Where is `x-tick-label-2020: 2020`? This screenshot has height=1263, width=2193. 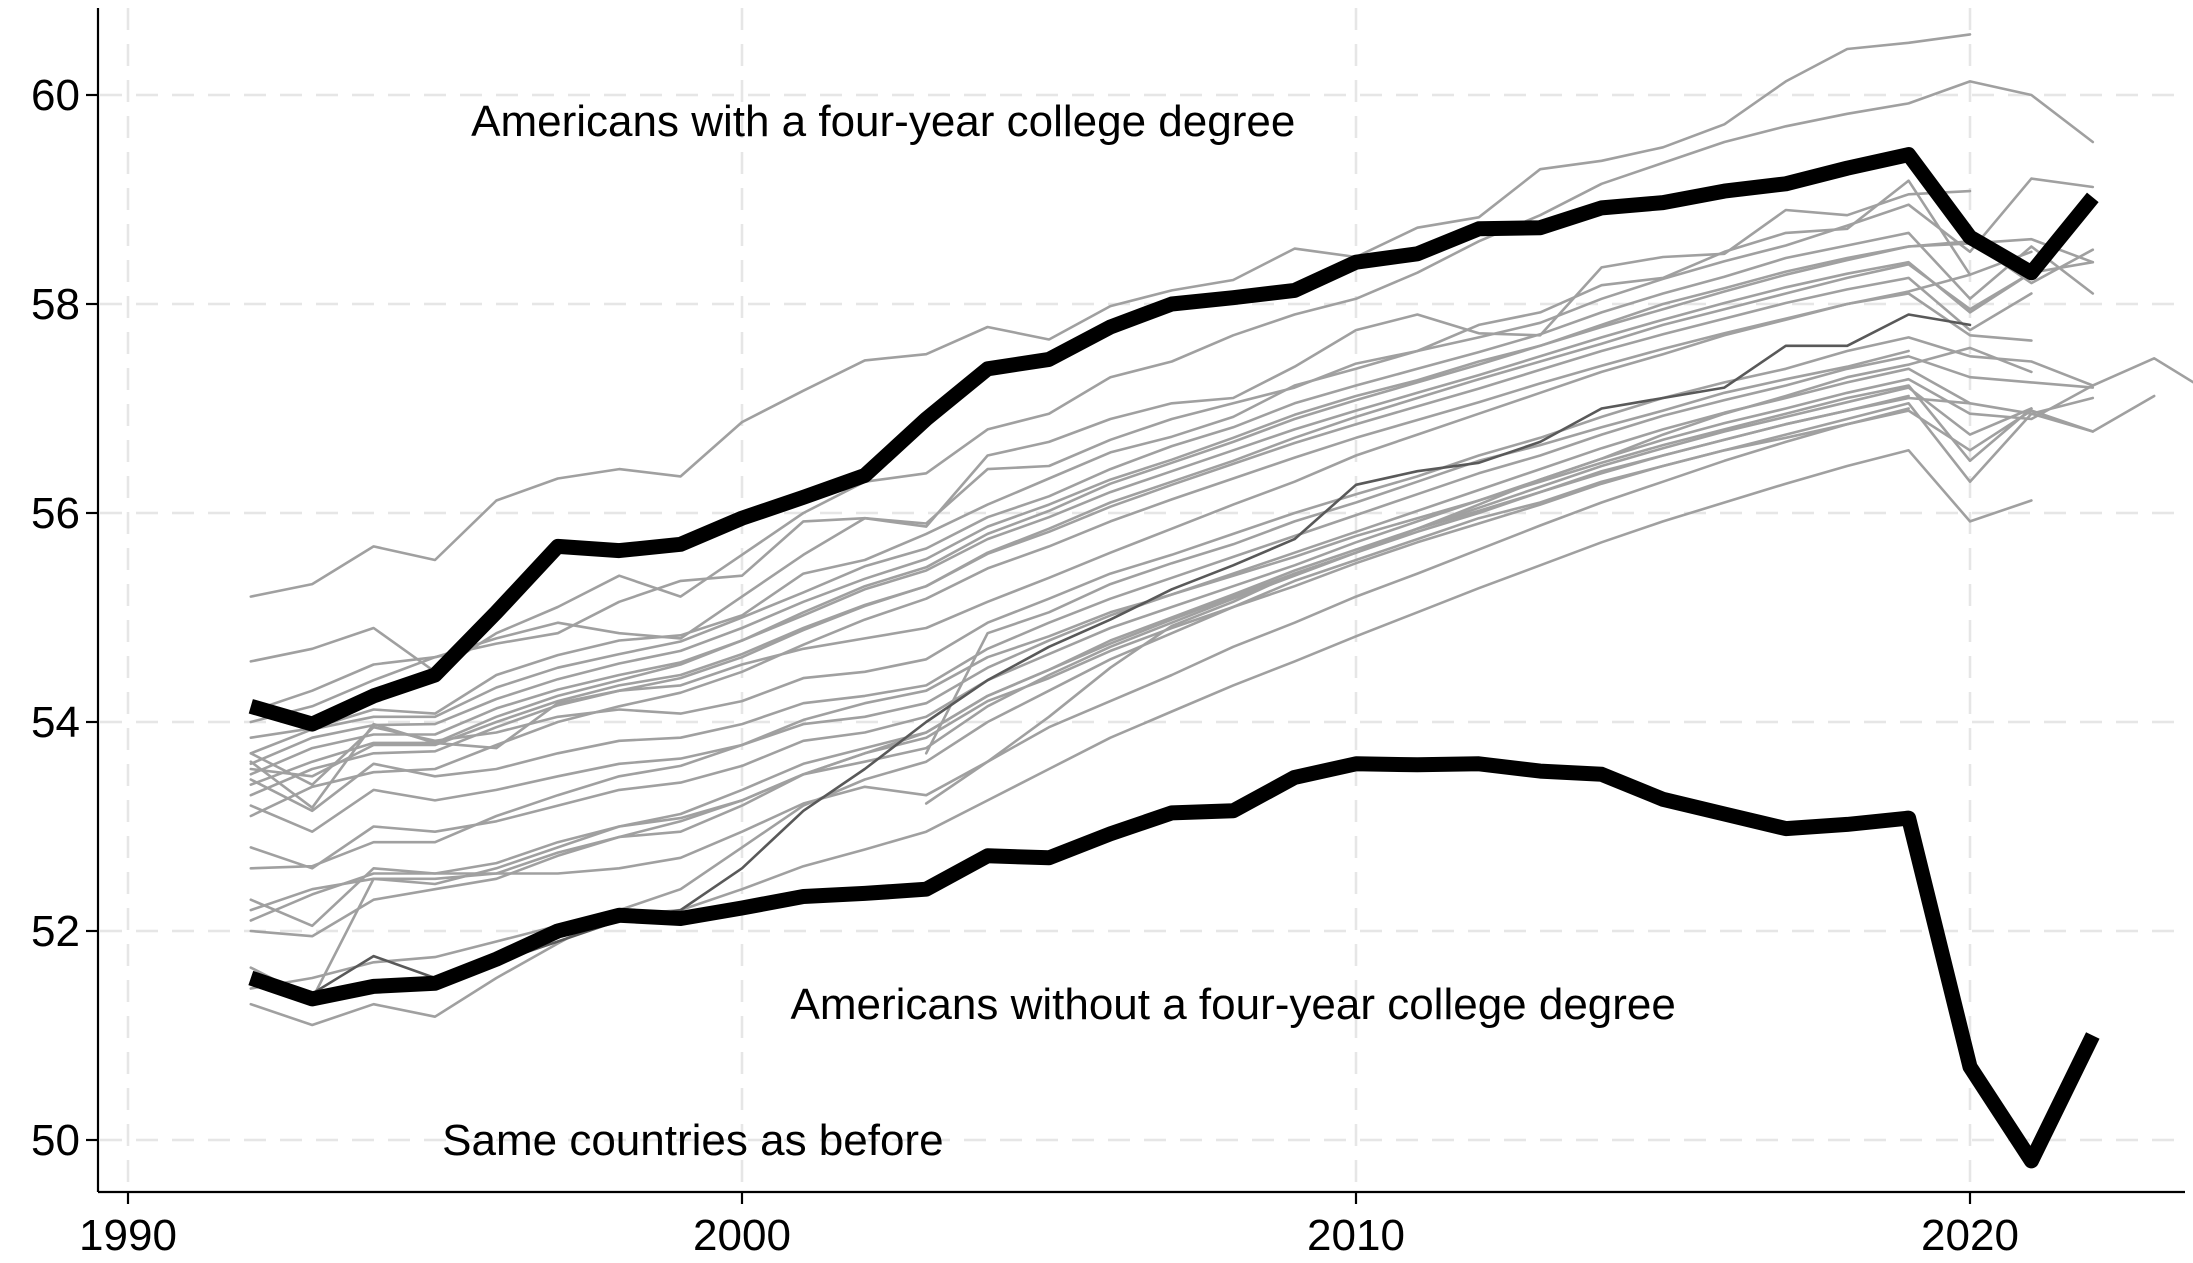 x-tick-label-2020: 2020 is located at coordinates (1970, 1235).